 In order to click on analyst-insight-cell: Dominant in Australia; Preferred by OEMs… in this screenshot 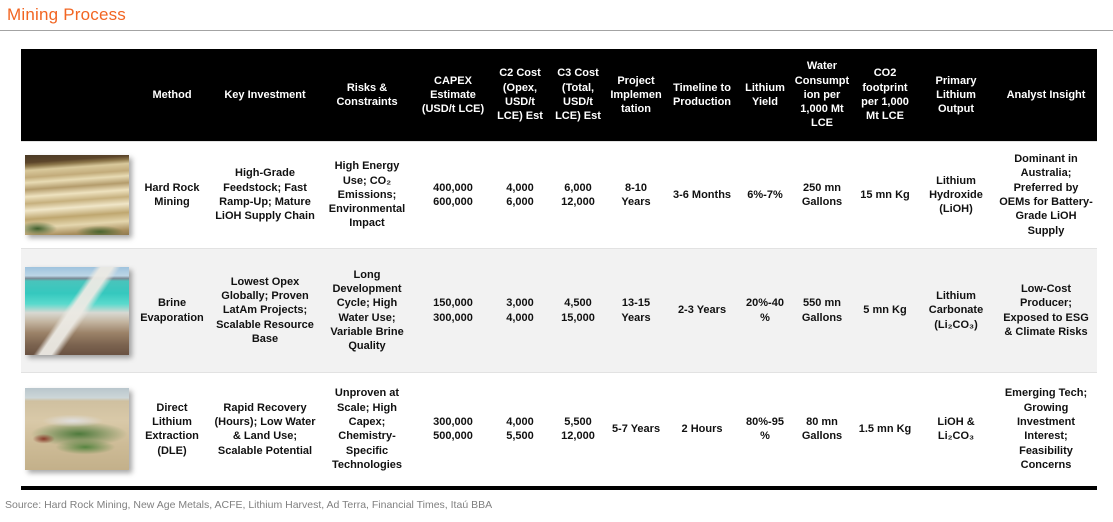, I will do `click(1046, 195)`.